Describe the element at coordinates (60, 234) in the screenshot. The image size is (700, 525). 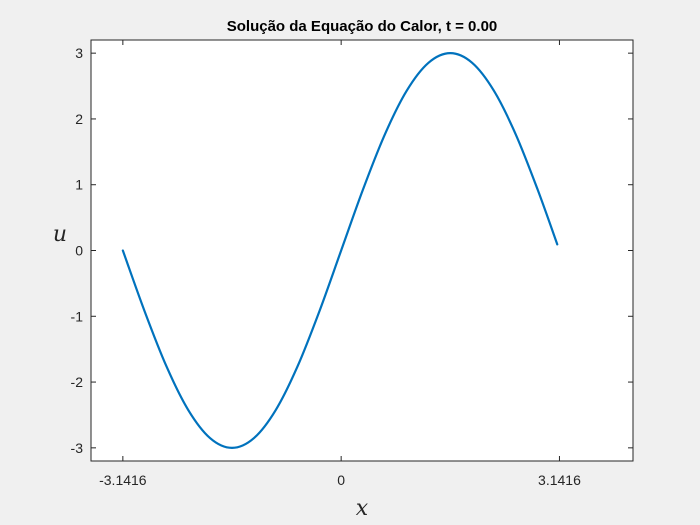
I see `y-axis-label: u` at that location.